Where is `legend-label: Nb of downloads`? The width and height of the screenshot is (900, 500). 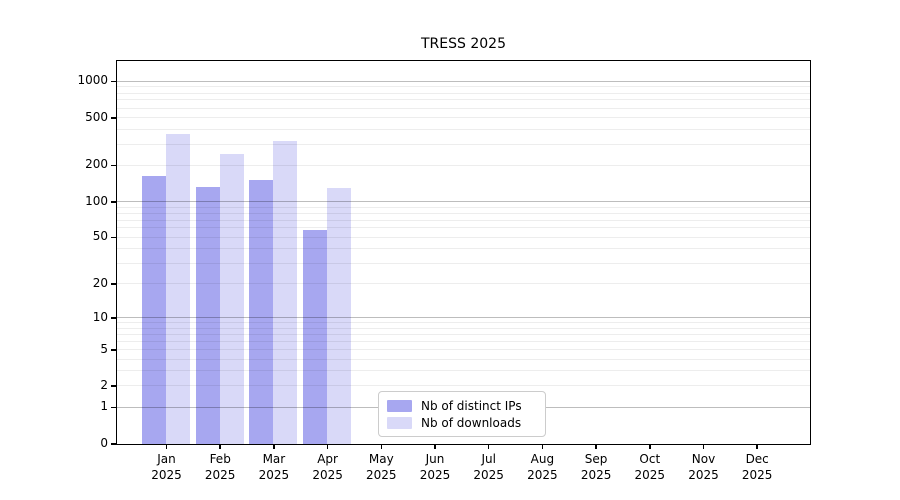
legend-label: Nb of downloads is located at coordinates (471, 422).